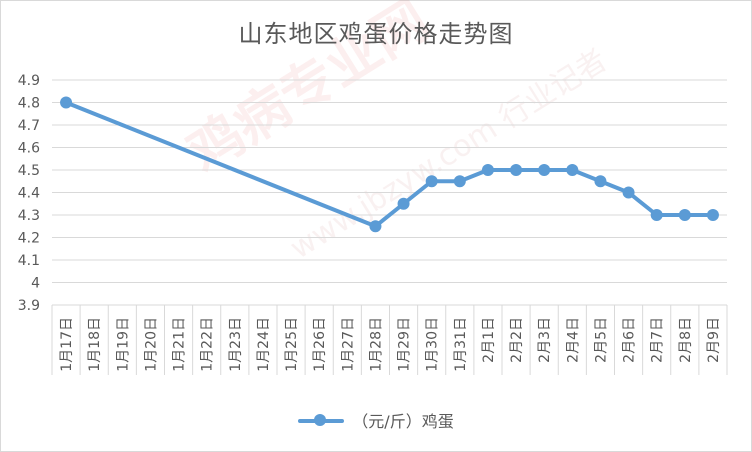 Image resolution: width=752 pixels, height=452 pixels. What do you see at coordinates (714, 340) in the screenshot?
I see `x-tick-label: 2月9日` at bounding box center [714, 340].